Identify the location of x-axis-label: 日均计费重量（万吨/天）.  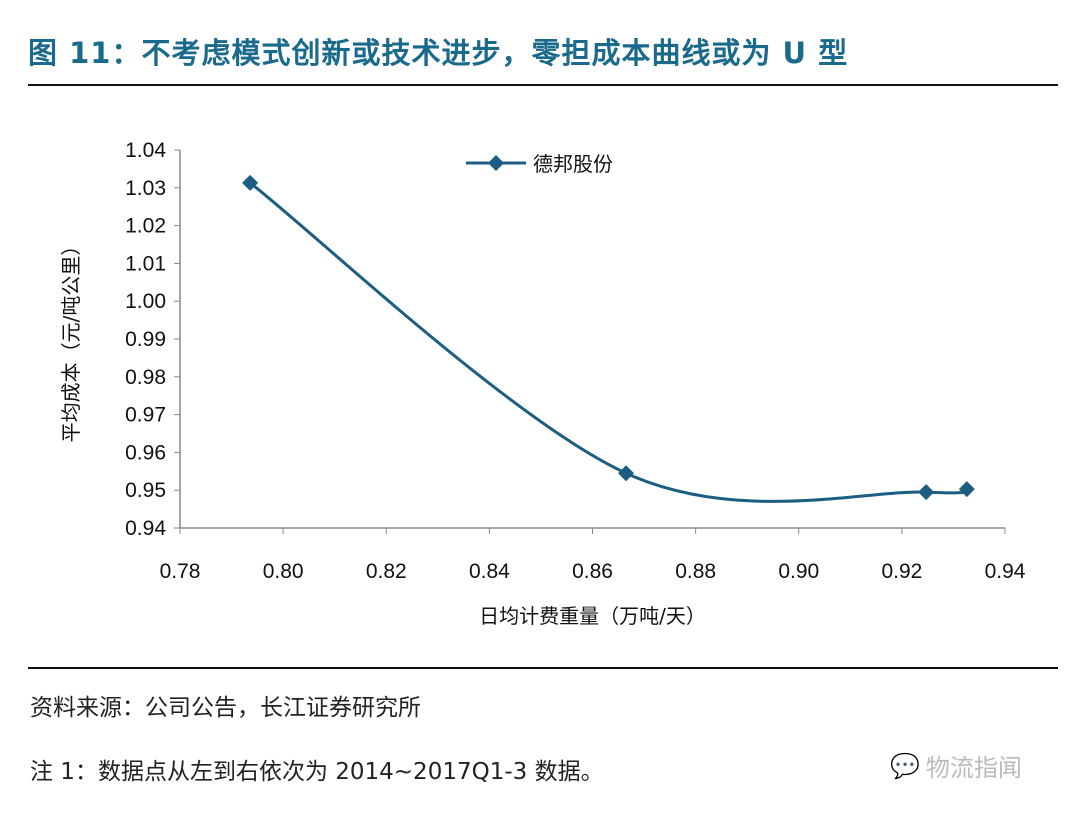
(592, 616).